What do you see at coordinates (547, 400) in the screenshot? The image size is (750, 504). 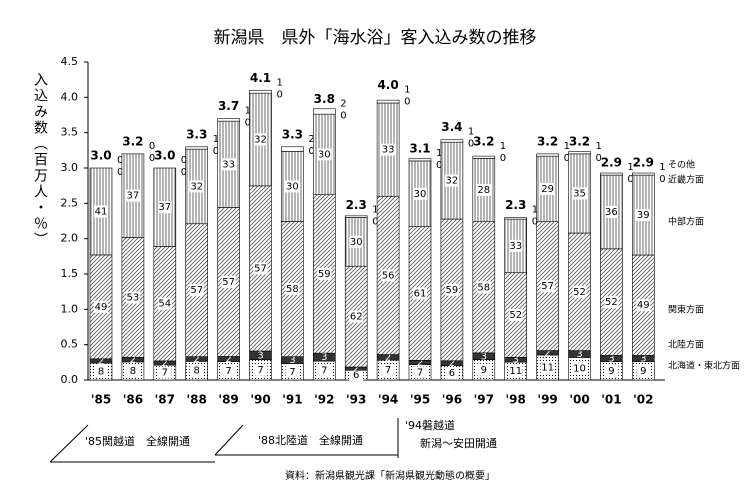 I see `x-tick-label: '99` at bounding box center [547, 400].